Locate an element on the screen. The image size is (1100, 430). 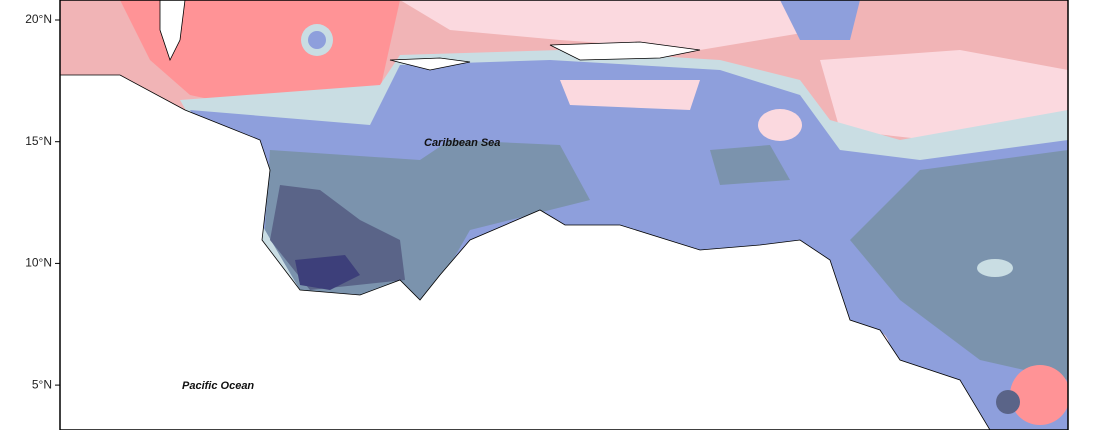
field-blue is located at coordinates (820, 20).